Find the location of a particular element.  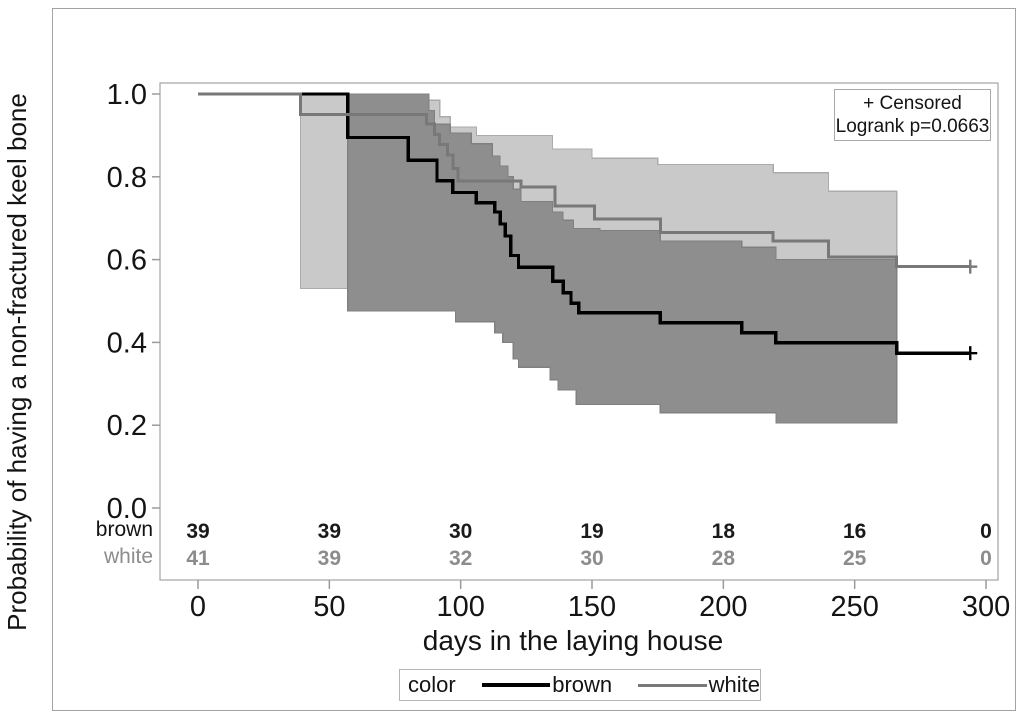

y-tick-label: 1.0 is located at coordinates (127, 95).